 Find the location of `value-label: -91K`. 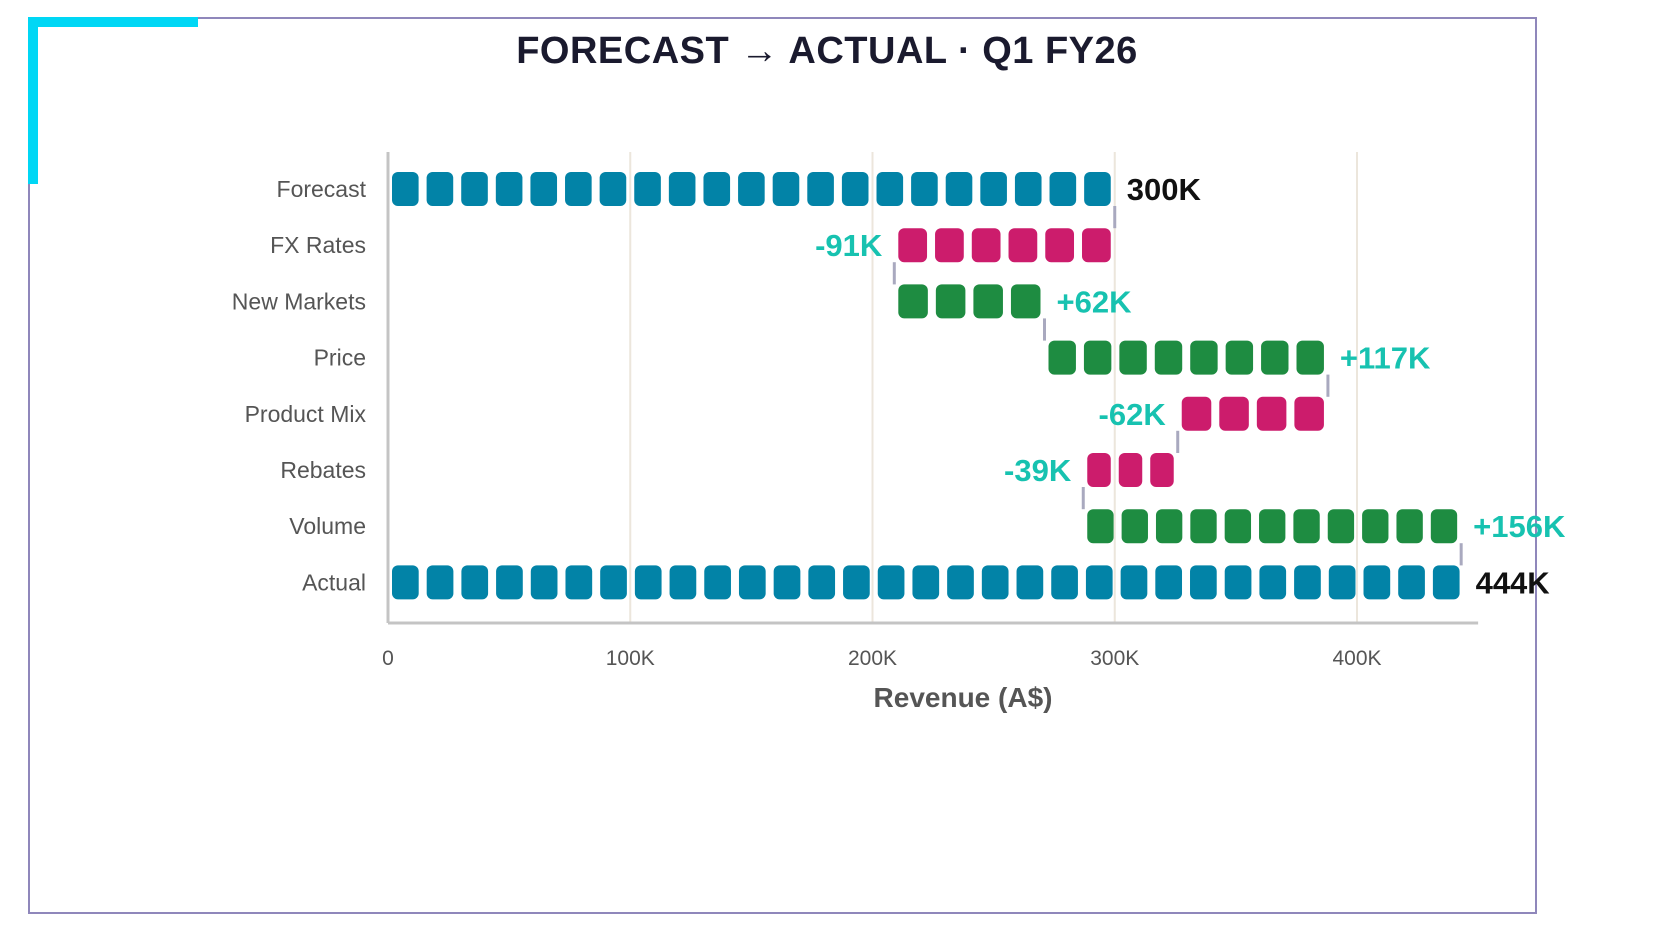

value-label: -91K is located at coordinates (849, 245).